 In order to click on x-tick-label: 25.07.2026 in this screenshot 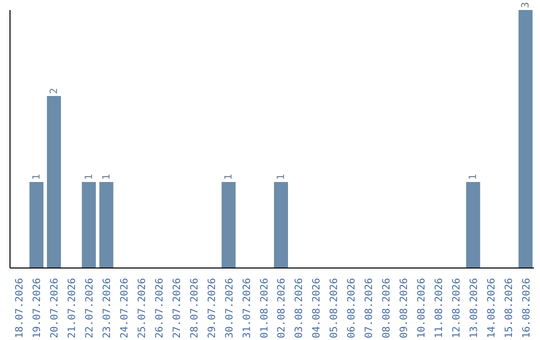, I will do `click(142, 308)`.